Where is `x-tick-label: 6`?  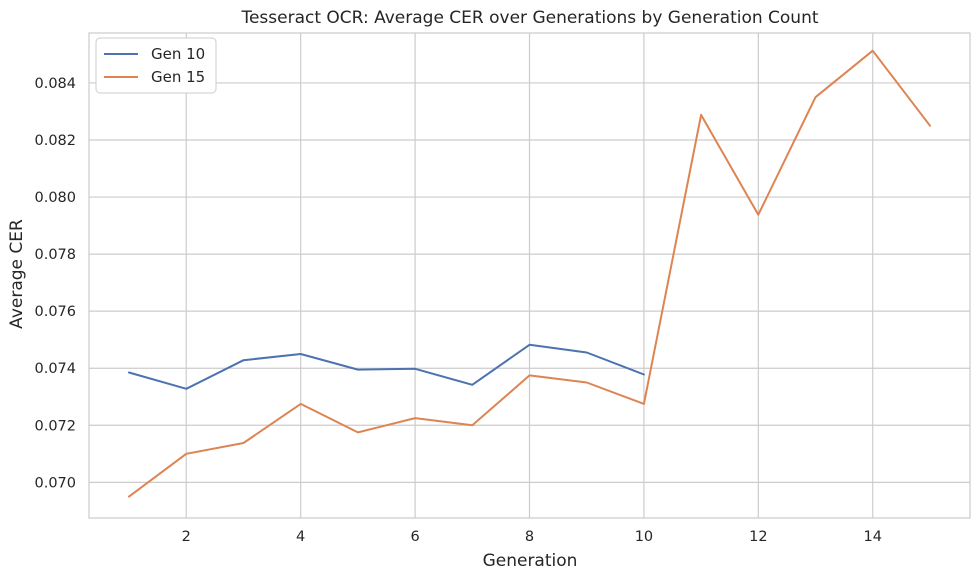
x-tick-label: 6 is located at coordinates (414, 537).